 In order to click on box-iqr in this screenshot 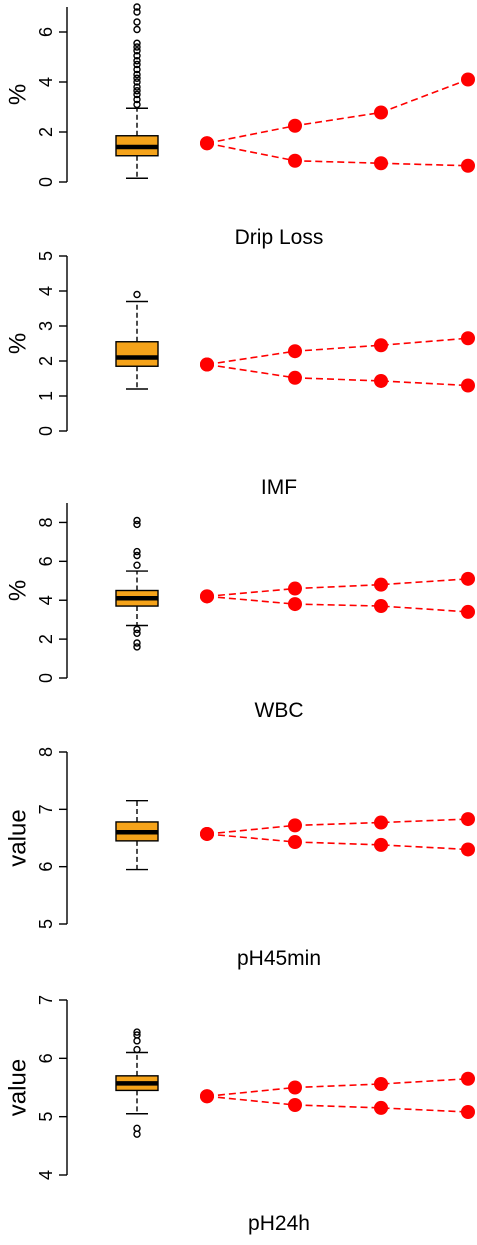, I will do `click(137, 354)`.